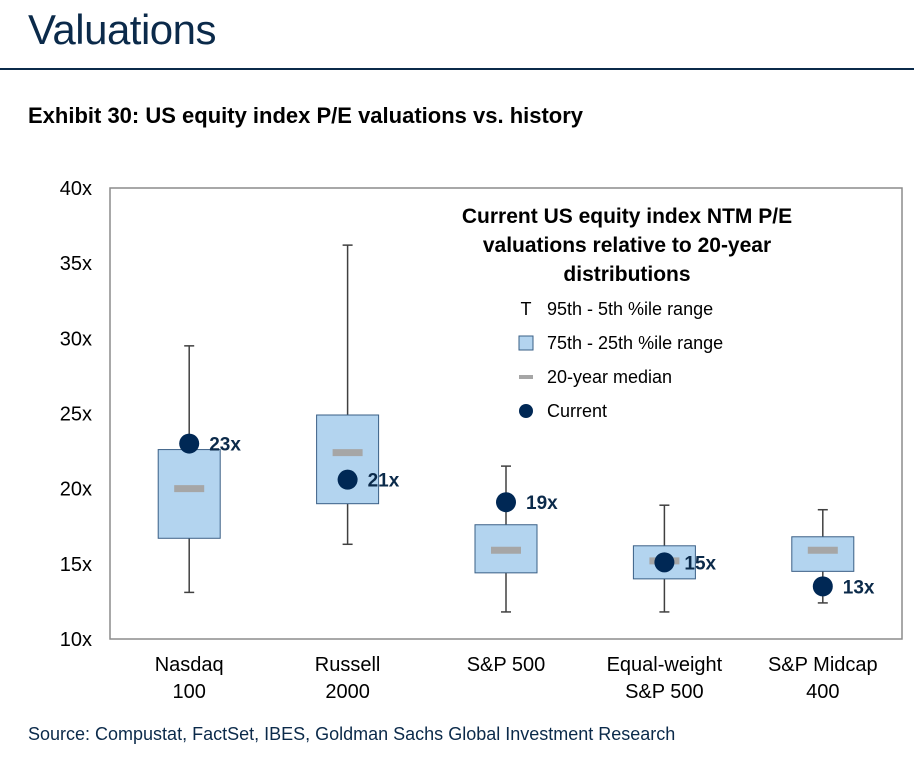 The height and width of the screenshot is (770, 914). What do you see at coordinates (347, 692) in the screenshot?
I see `category-label: 2000` at bounding box center [347, 692].